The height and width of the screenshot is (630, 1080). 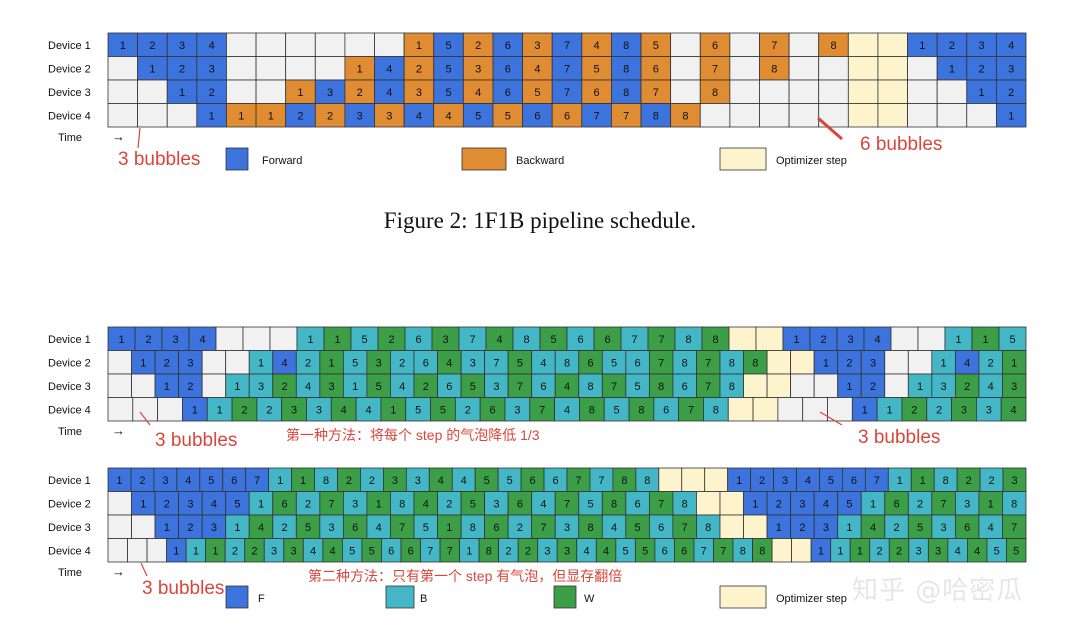 I want to click on legend-label-optimizer: Optimizer step, so click(x=811, y=599).